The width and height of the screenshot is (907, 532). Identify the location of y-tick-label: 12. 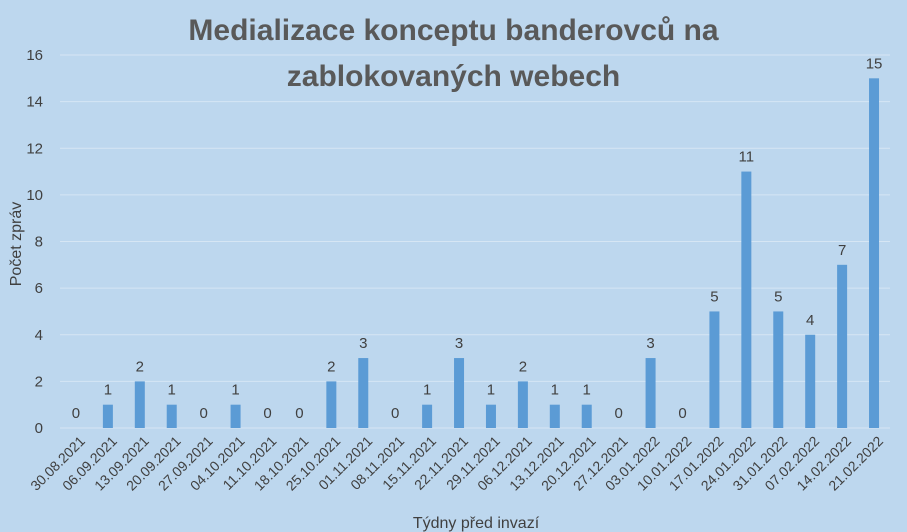
(34, 148).